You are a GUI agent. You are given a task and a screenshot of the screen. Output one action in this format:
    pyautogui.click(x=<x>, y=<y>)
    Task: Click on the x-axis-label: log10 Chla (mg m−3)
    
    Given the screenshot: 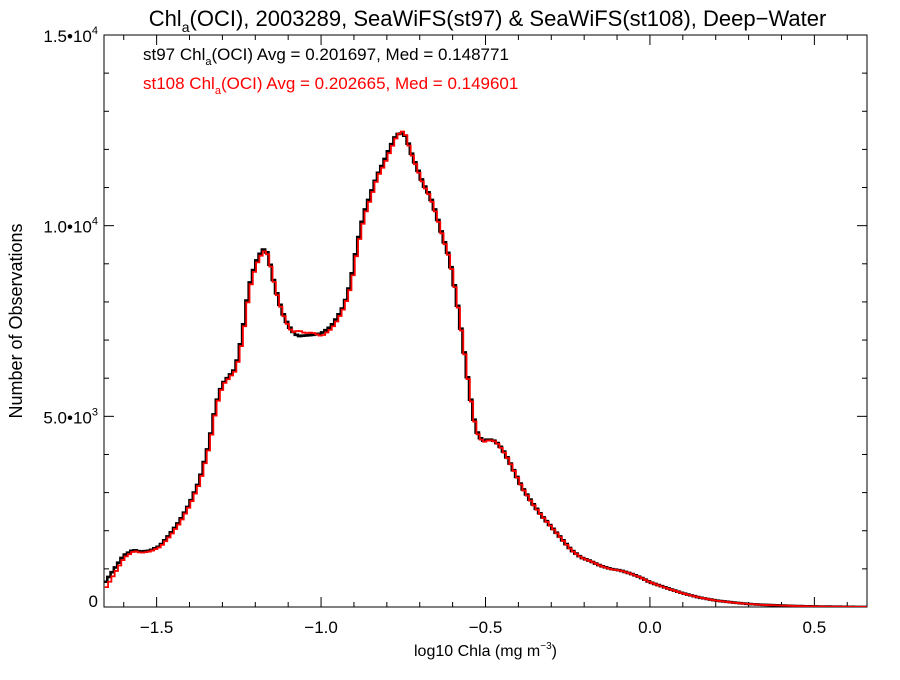 What is the action you would take?
    pyautogui.click(x=485, y=650)
    